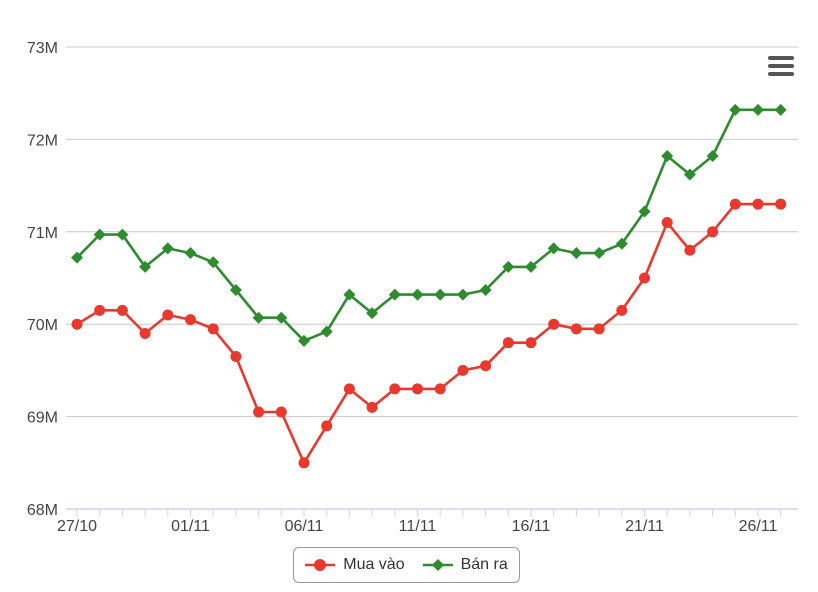  I want to click on x-tick-label: 11/11, so click(418, 526).